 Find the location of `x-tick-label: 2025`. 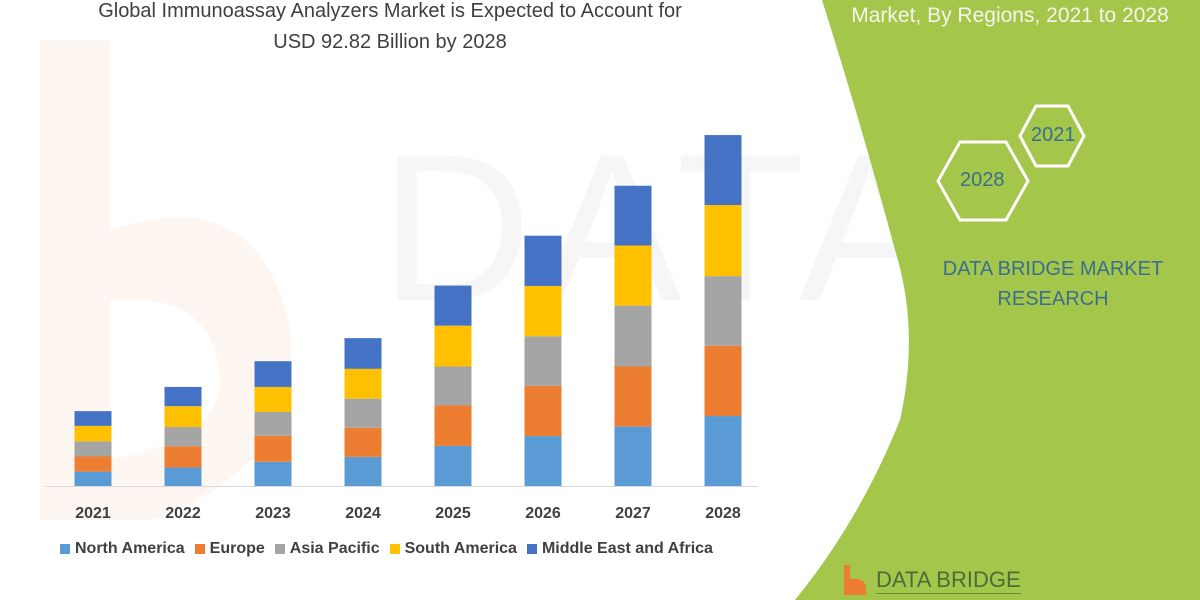

x-tick-label: 2025 is located at coordinates (453, 513).